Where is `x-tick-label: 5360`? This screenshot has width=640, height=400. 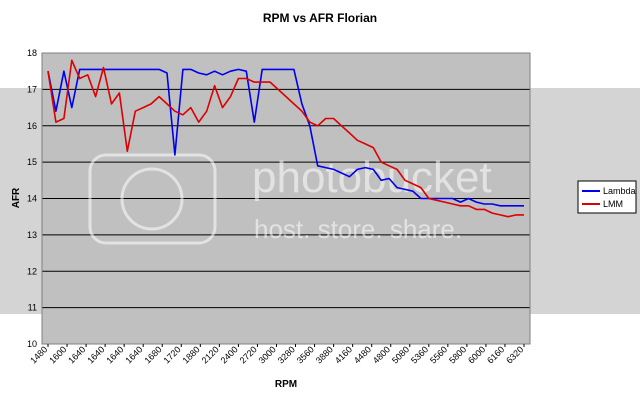
x-tick-label: 5360 is located at coordinates (419, 354).